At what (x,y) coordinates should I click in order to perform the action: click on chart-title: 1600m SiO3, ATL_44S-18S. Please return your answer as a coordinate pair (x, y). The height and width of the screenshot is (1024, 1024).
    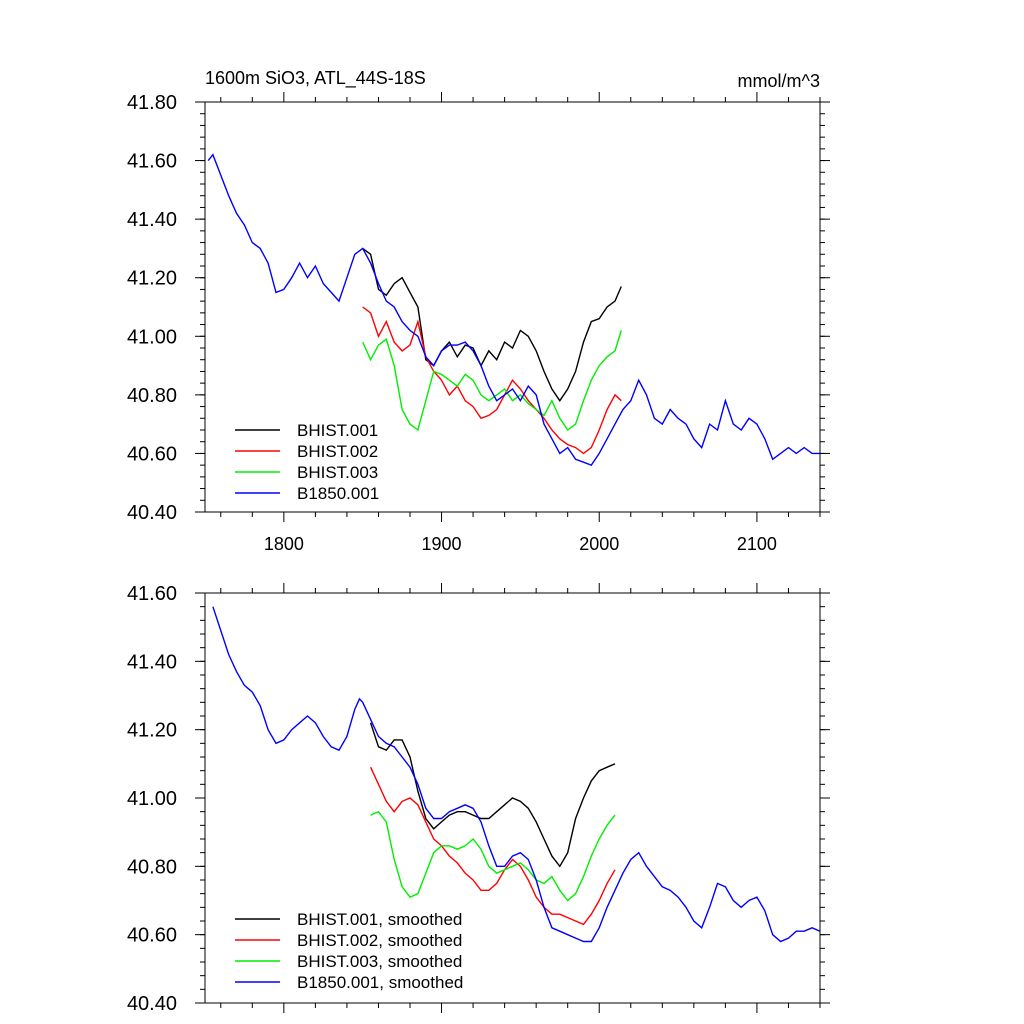
    Looking at the image, I should click on (315, 78).